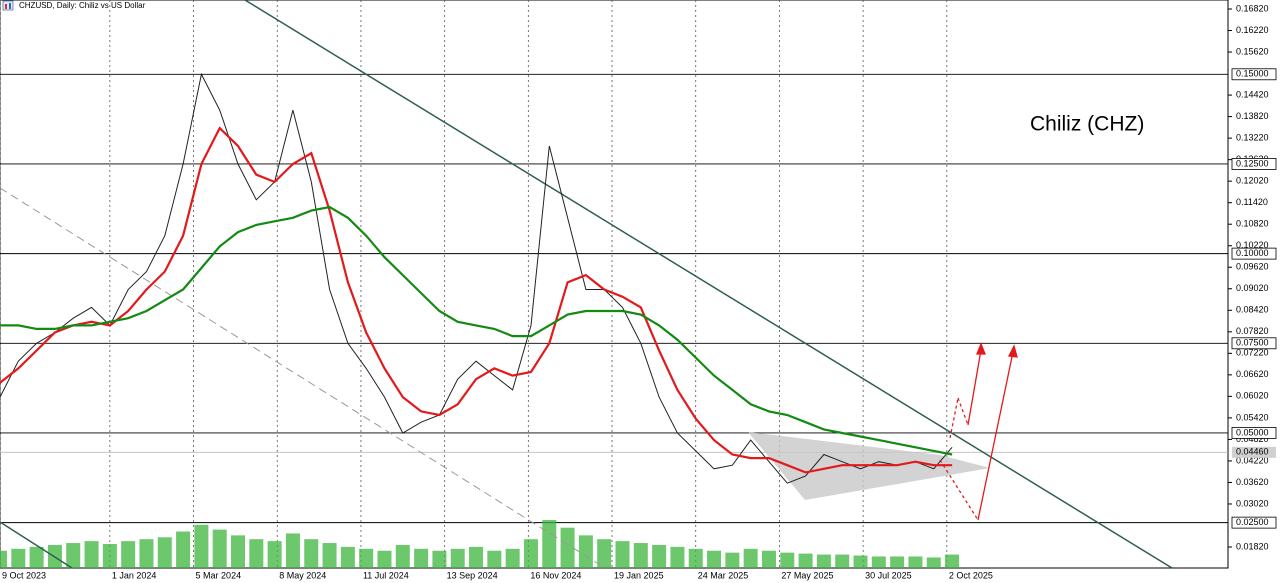 The image size is (1280, 583). What do you see at coordinates (24, 575) in the screenshot?
I see `x-tick-label: 9 Oct 2023` at bounding box center [24, 575].